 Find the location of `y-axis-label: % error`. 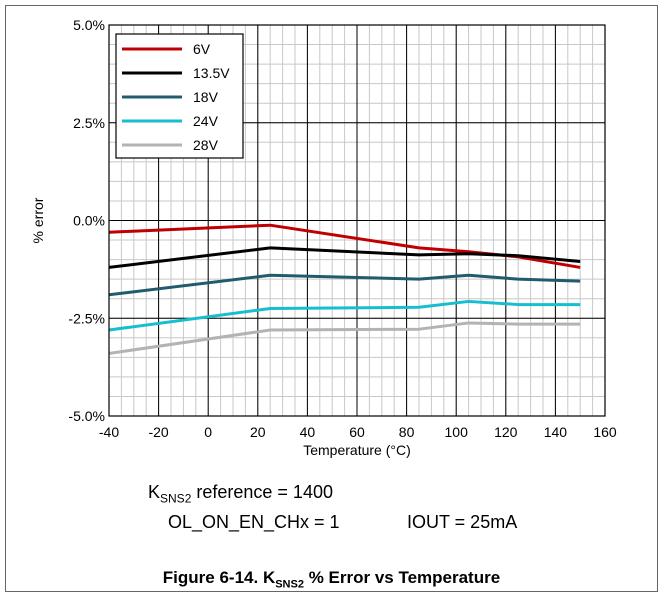

y-axis-label: % error is located at coordinates (38, 220).